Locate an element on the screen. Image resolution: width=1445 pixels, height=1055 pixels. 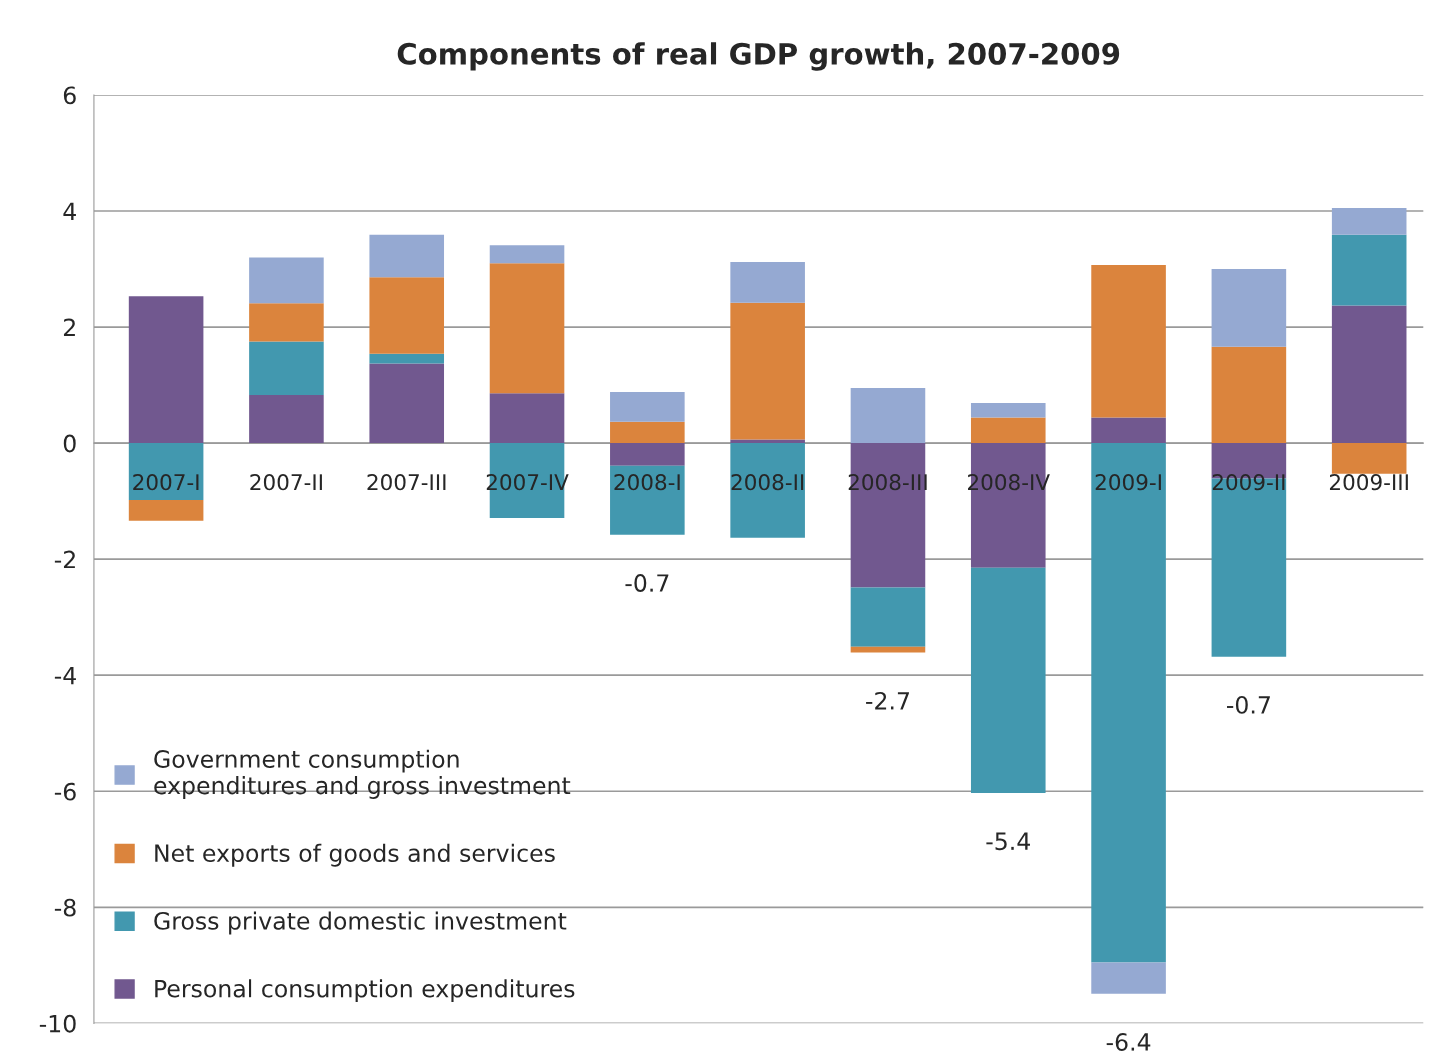
y-tick-label: -6 is located at coordinates (65, 791).